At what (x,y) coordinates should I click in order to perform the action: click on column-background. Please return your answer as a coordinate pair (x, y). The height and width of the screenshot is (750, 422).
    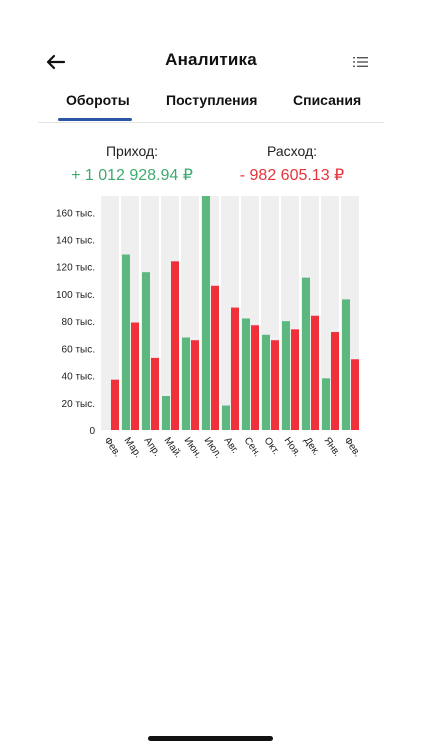
    Looking at the image, I should click on (110, 313).